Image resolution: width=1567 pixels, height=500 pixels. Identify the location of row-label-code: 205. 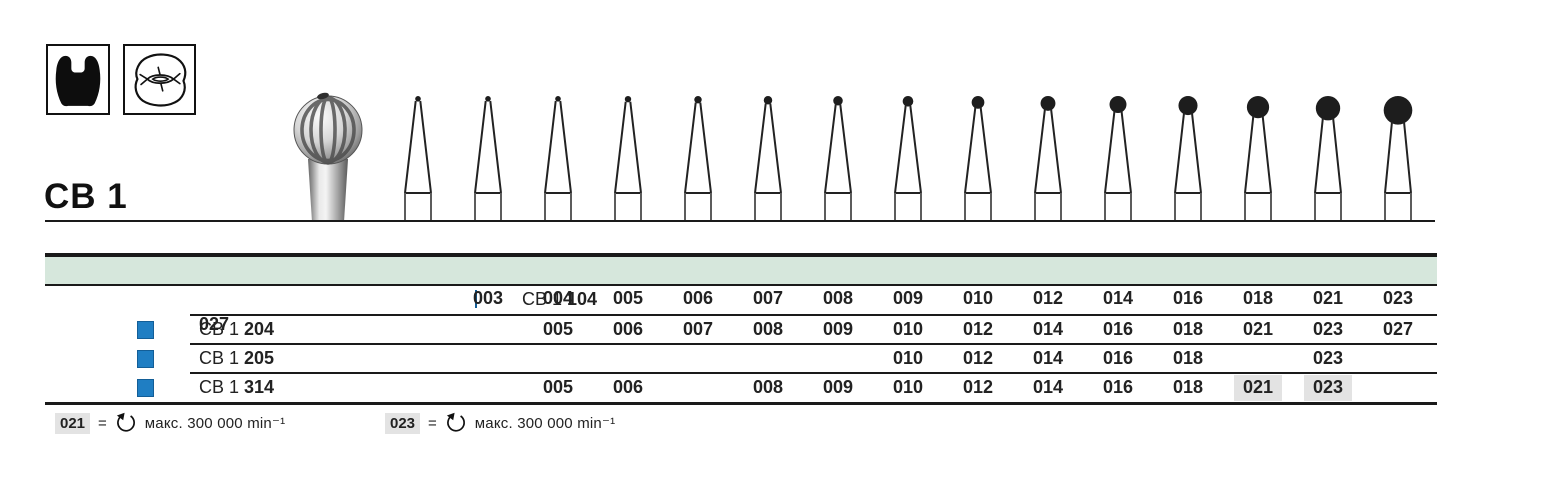
(259, 358).